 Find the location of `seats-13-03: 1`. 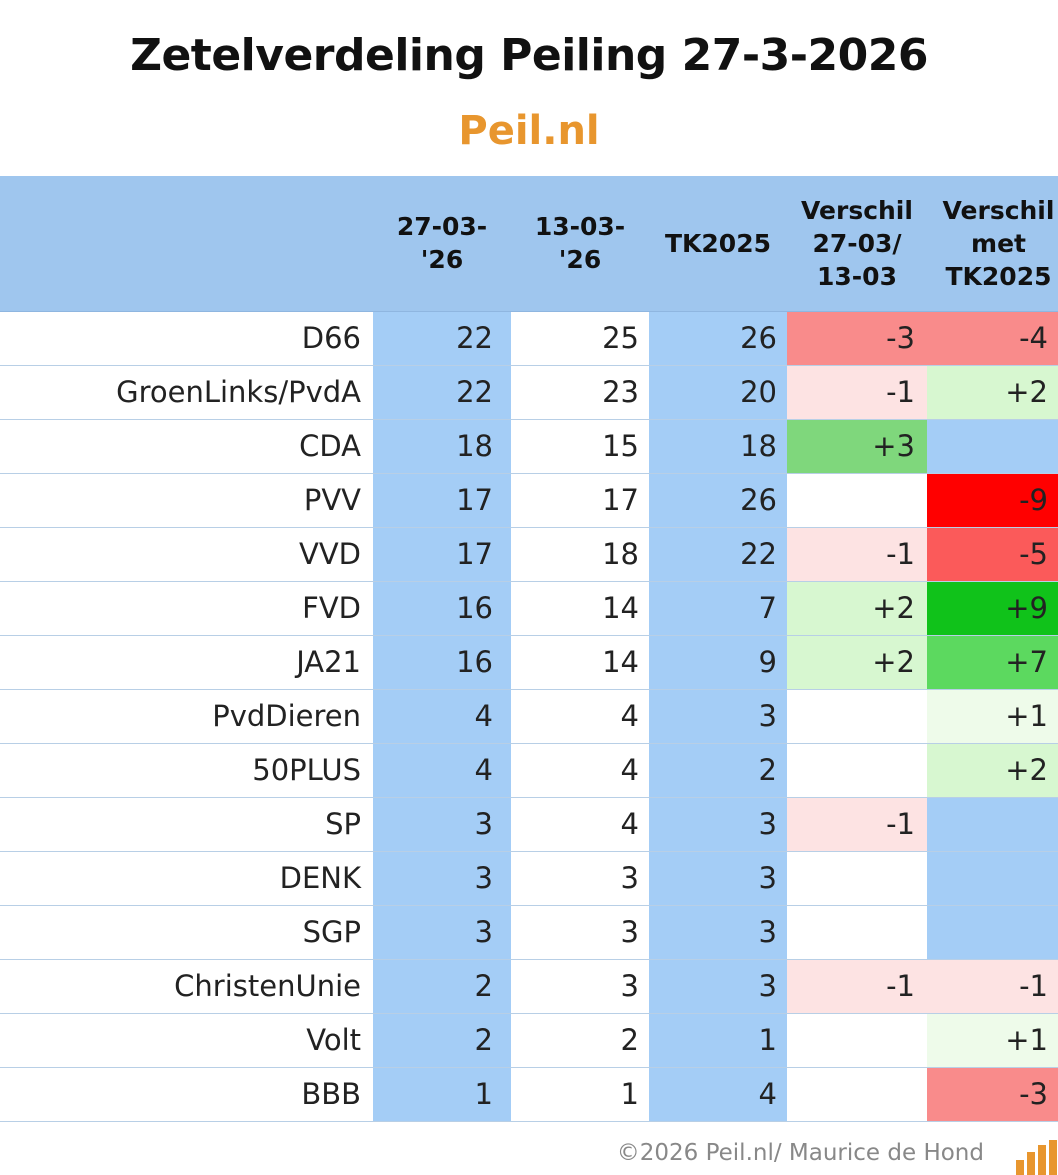

seats-13-03: 1 is located at coordinates (580, 1094).